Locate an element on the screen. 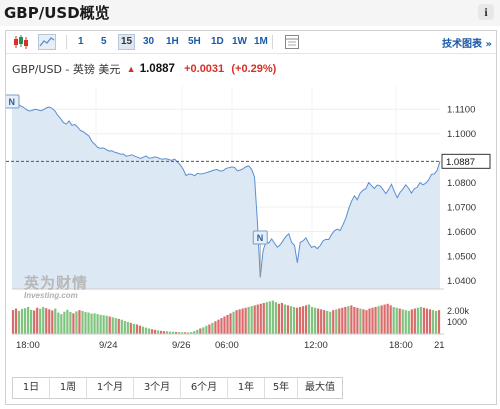 This screenshot has width=500, height=409. range-button: 1周 is located at coordinates (68, 388).